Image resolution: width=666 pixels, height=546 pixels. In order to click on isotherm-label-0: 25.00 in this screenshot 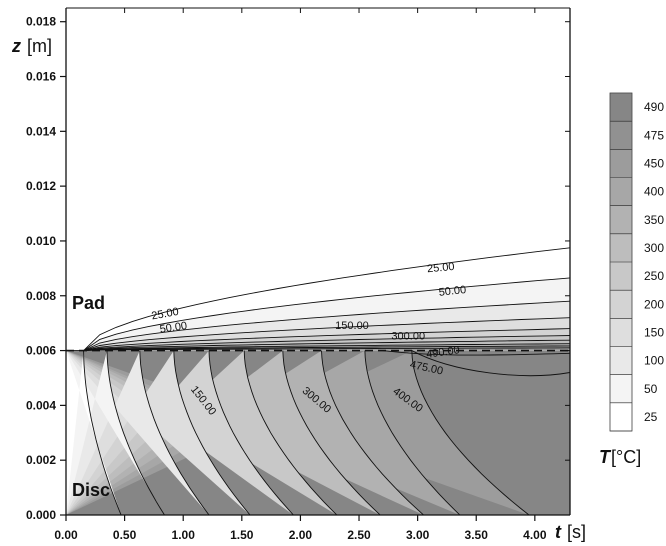, I will do `click(441, 268)`.